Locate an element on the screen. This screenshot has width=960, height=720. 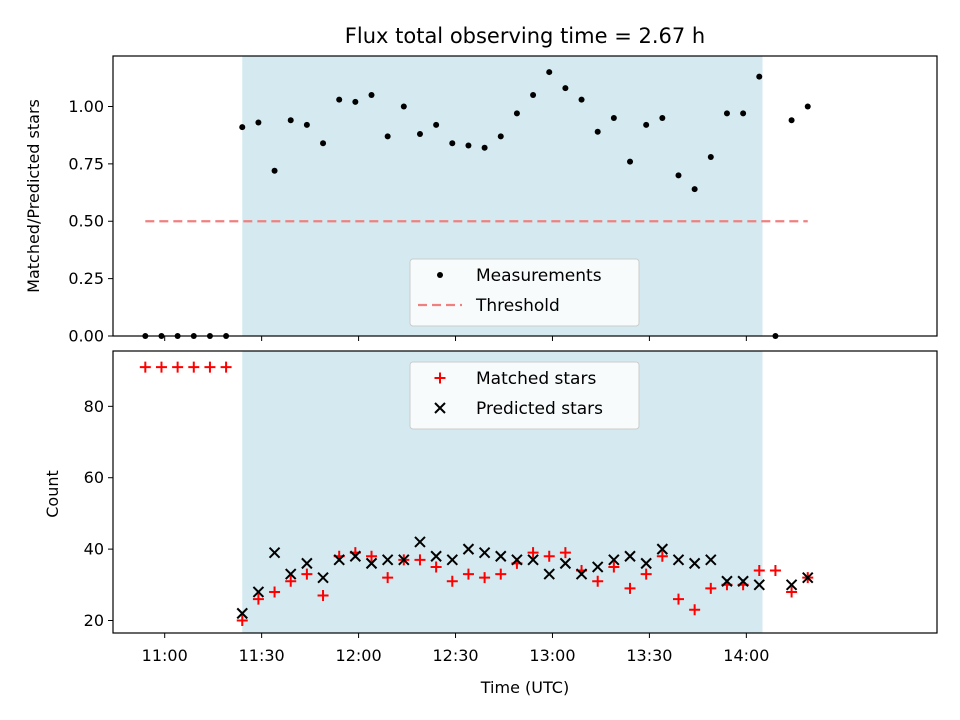
legend-predicted-marker is located at coordinates (440, 408).